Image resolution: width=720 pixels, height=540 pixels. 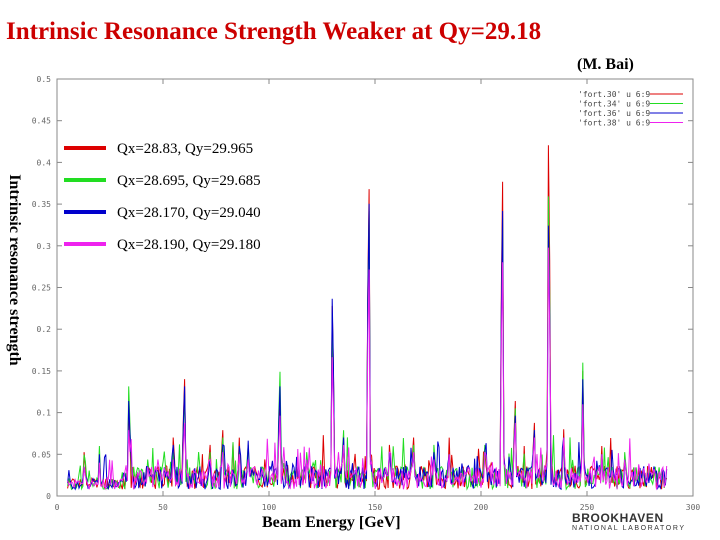 I want to click on author-credit: (M. Bai), so click(x=605, y=64).